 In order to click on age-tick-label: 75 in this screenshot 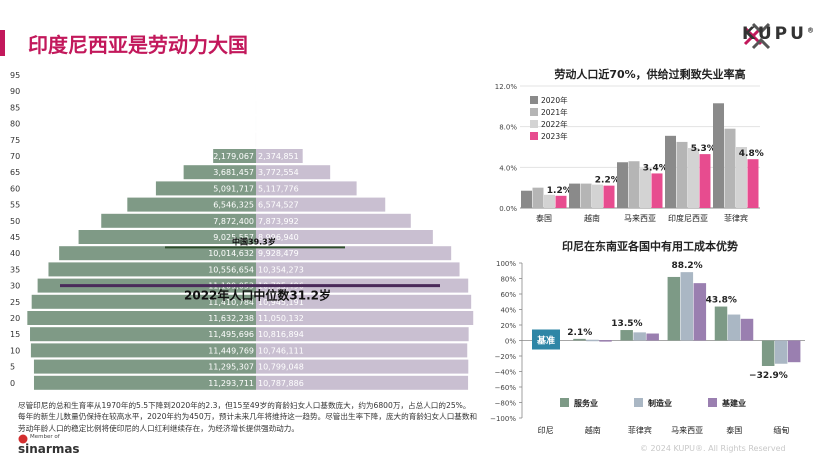, I will do `click(15, 140)`.